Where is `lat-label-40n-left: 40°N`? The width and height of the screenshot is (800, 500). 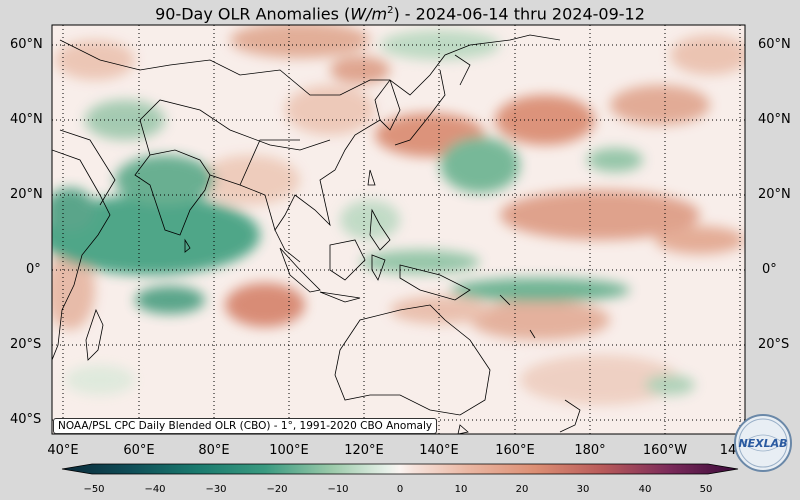 lat-label-40n-left: 40°N is located at coordinates (26, 119).